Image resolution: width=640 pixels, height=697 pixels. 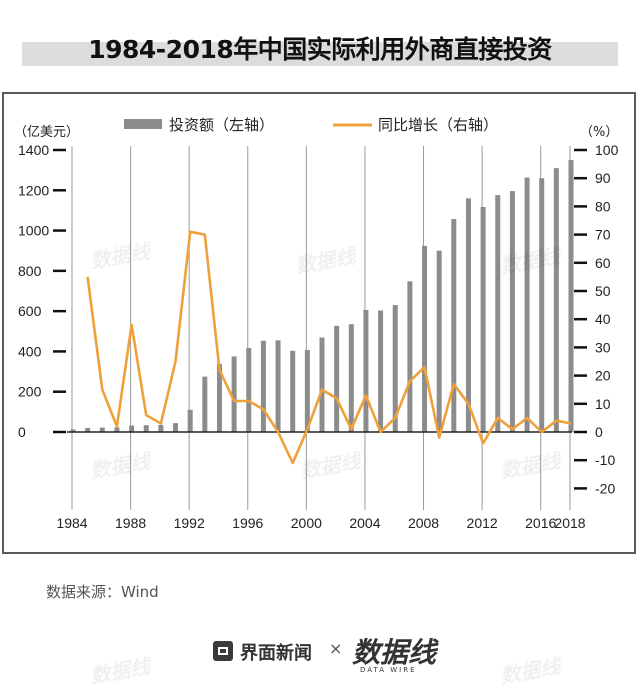 What do you see at coordinates (605, 460) in the screenshot?
I see `right-axis-tick-label: -10` at bounding box center [605, 460].